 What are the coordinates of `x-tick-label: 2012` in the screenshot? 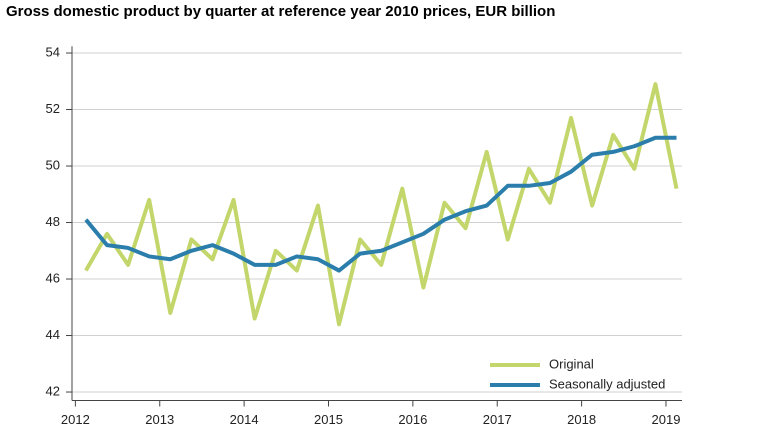 It's located at (75, 419).